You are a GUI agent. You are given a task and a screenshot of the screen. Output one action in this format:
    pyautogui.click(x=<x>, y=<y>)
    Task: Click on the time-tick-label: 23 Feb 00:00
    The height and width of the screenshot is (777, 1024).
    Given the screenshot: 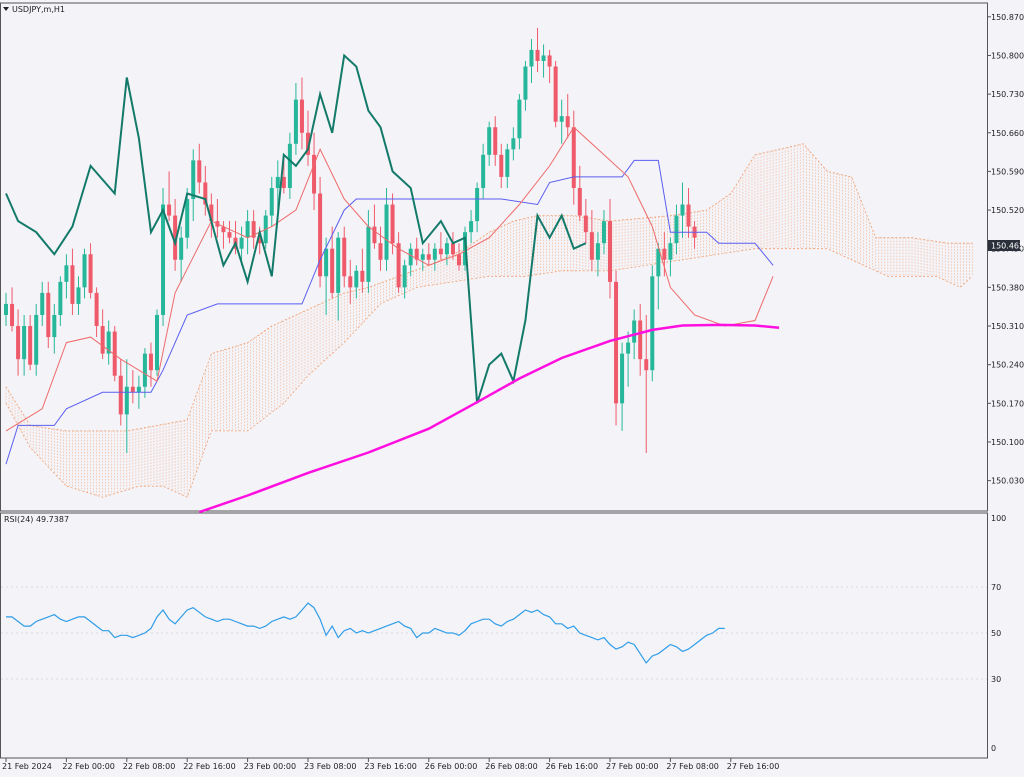 What is the action you would take?
    pyautogui.click(x=270, y=766)
    